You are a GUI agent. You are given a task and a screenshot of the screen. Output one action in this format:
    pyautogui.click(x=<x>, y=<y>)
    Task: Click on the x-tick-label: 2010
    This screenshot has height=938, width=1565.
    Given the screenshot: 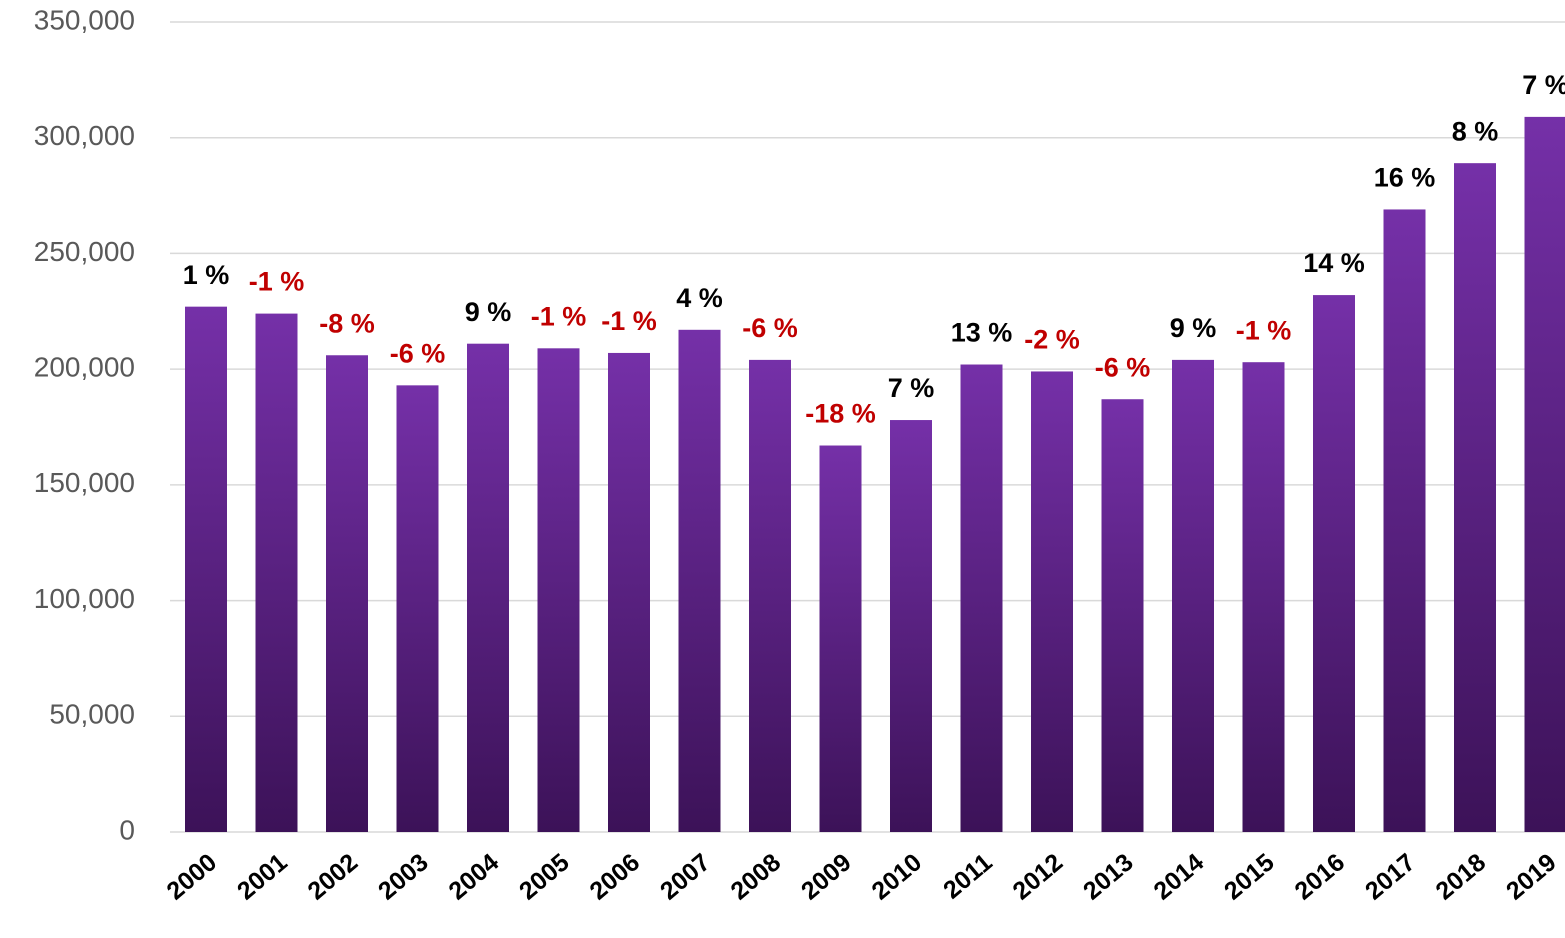 What is the action you would take?
    pyautogui.click(x=896, y=876)
    